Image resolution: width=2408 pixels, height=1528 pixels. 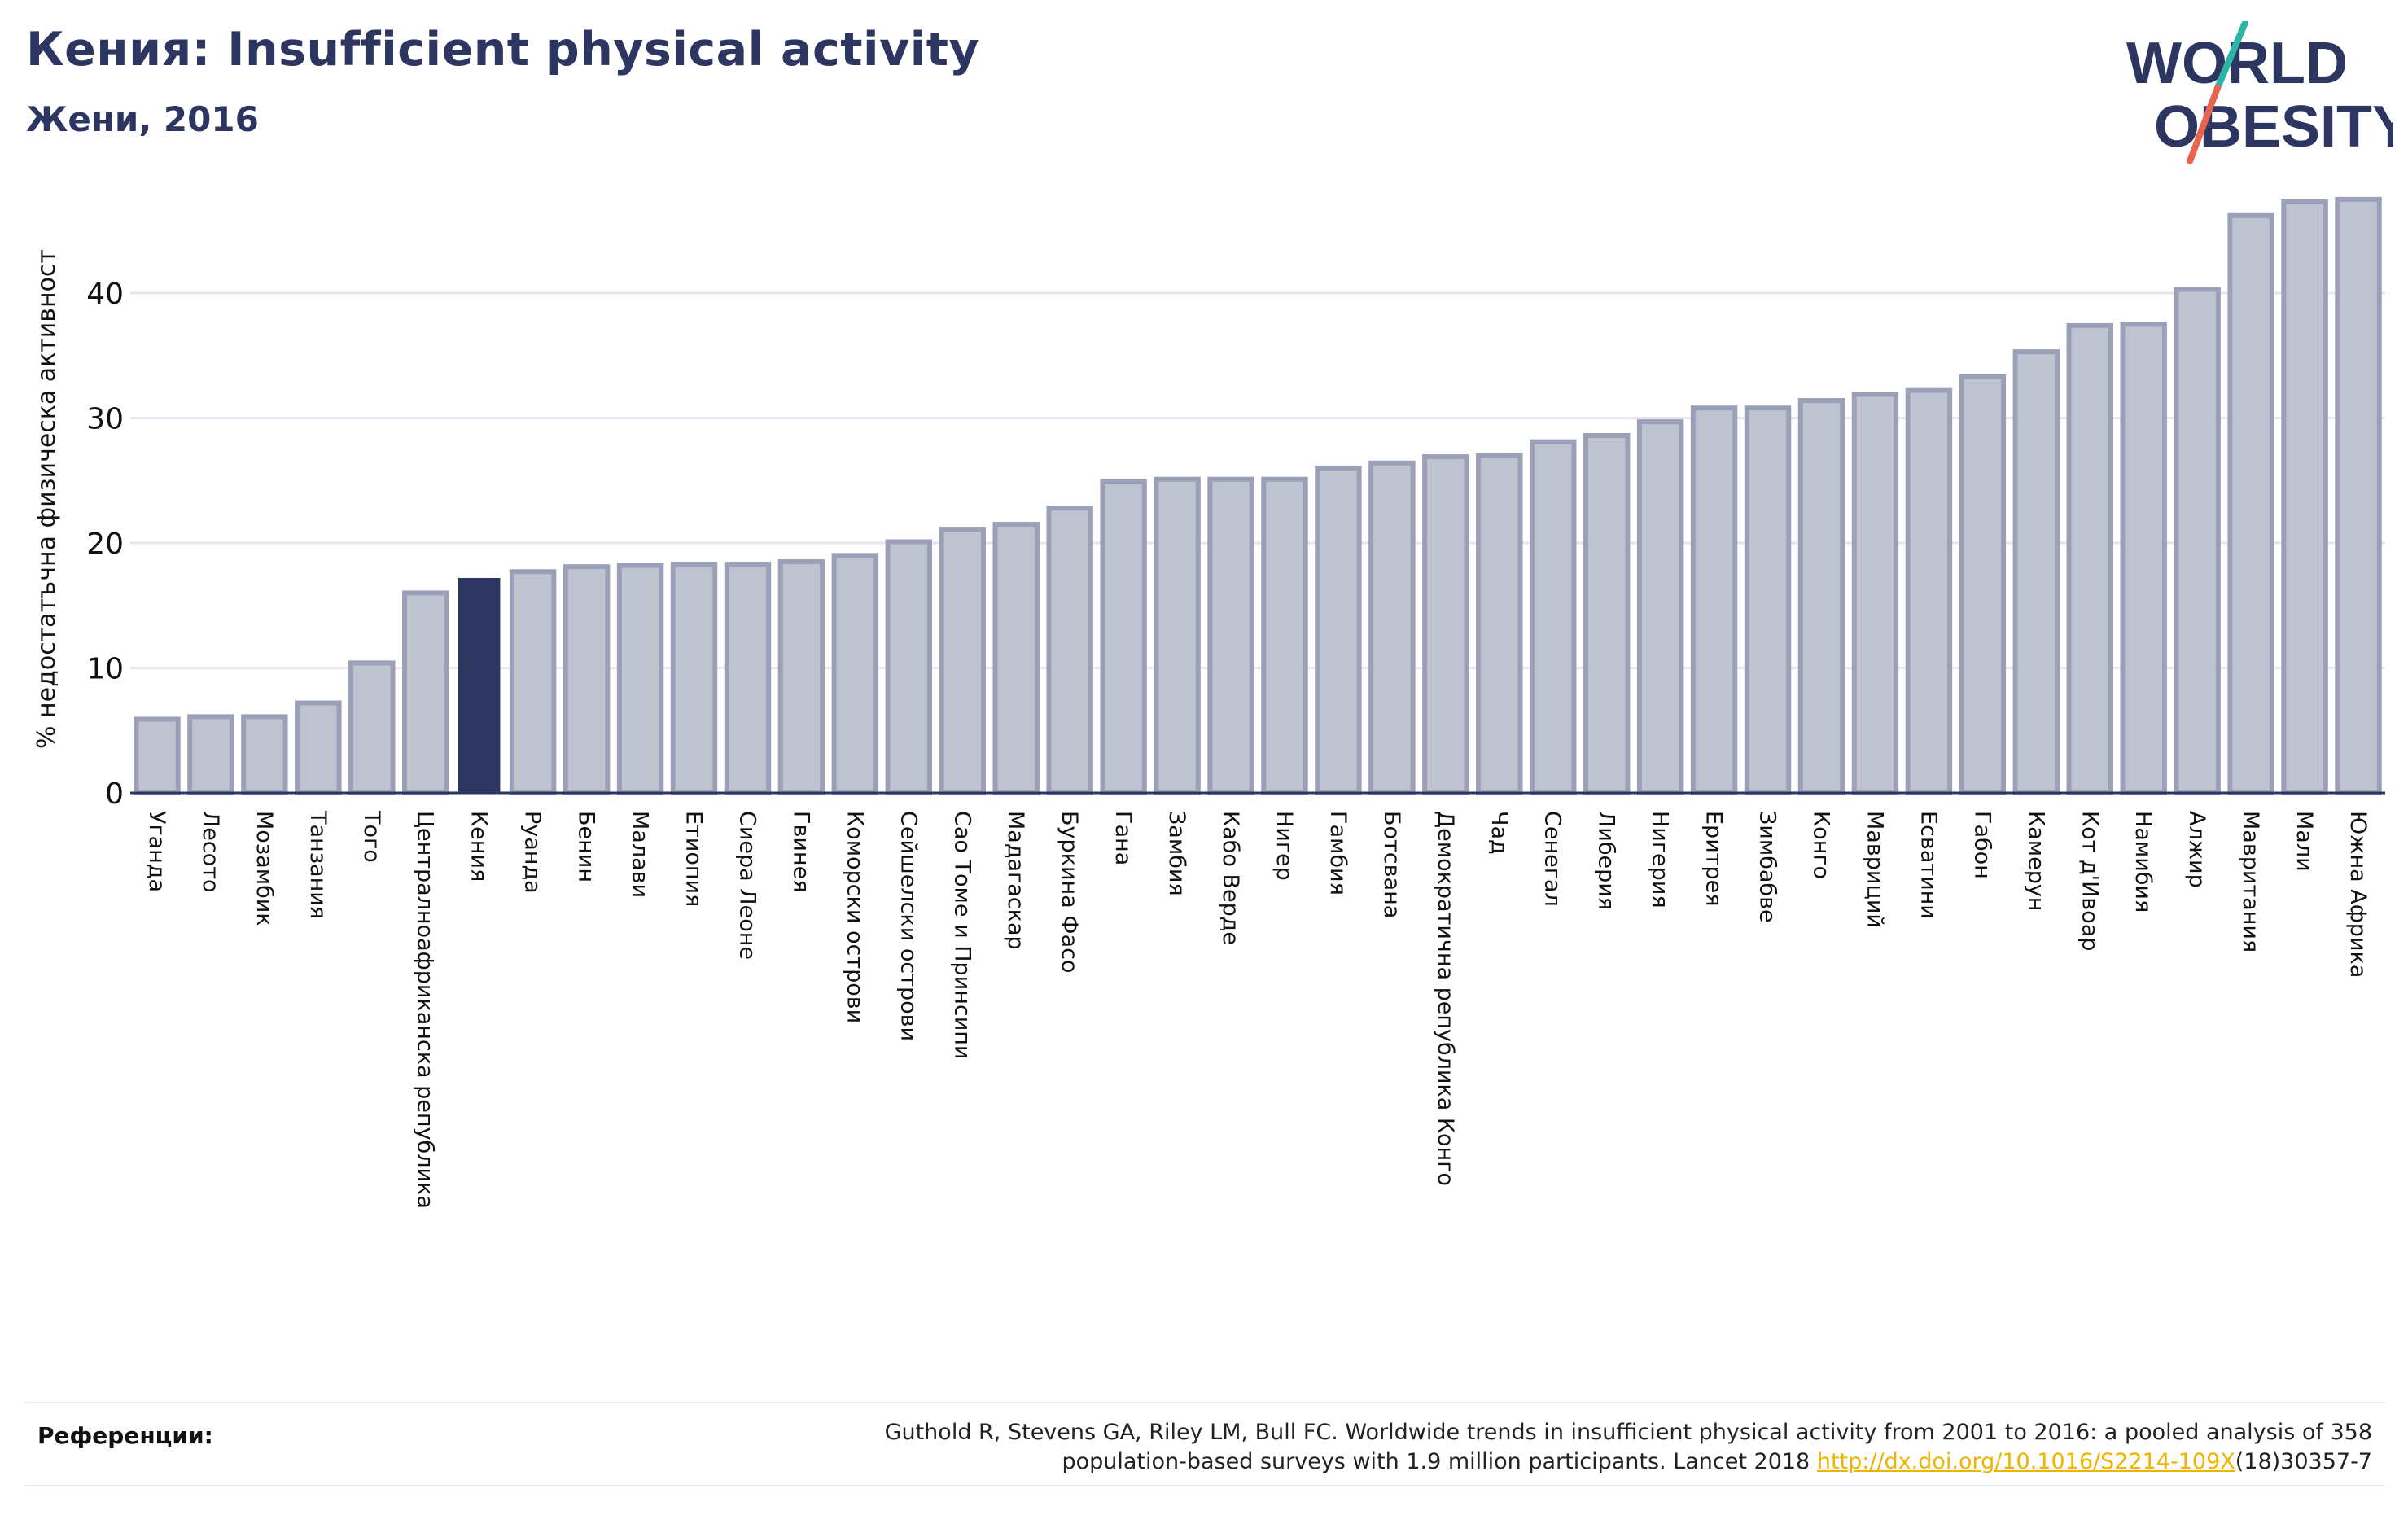 I want to click on x-tick-label: Камерун, so click(x=2036, y=861).